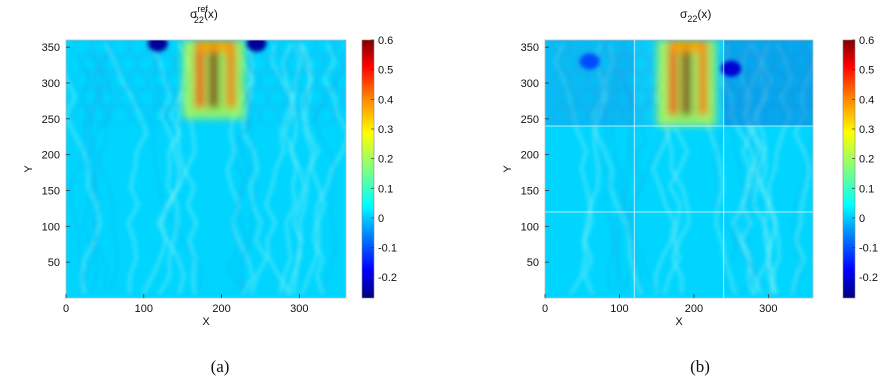  I want to click on title-argument: (x), so click(704, 14).